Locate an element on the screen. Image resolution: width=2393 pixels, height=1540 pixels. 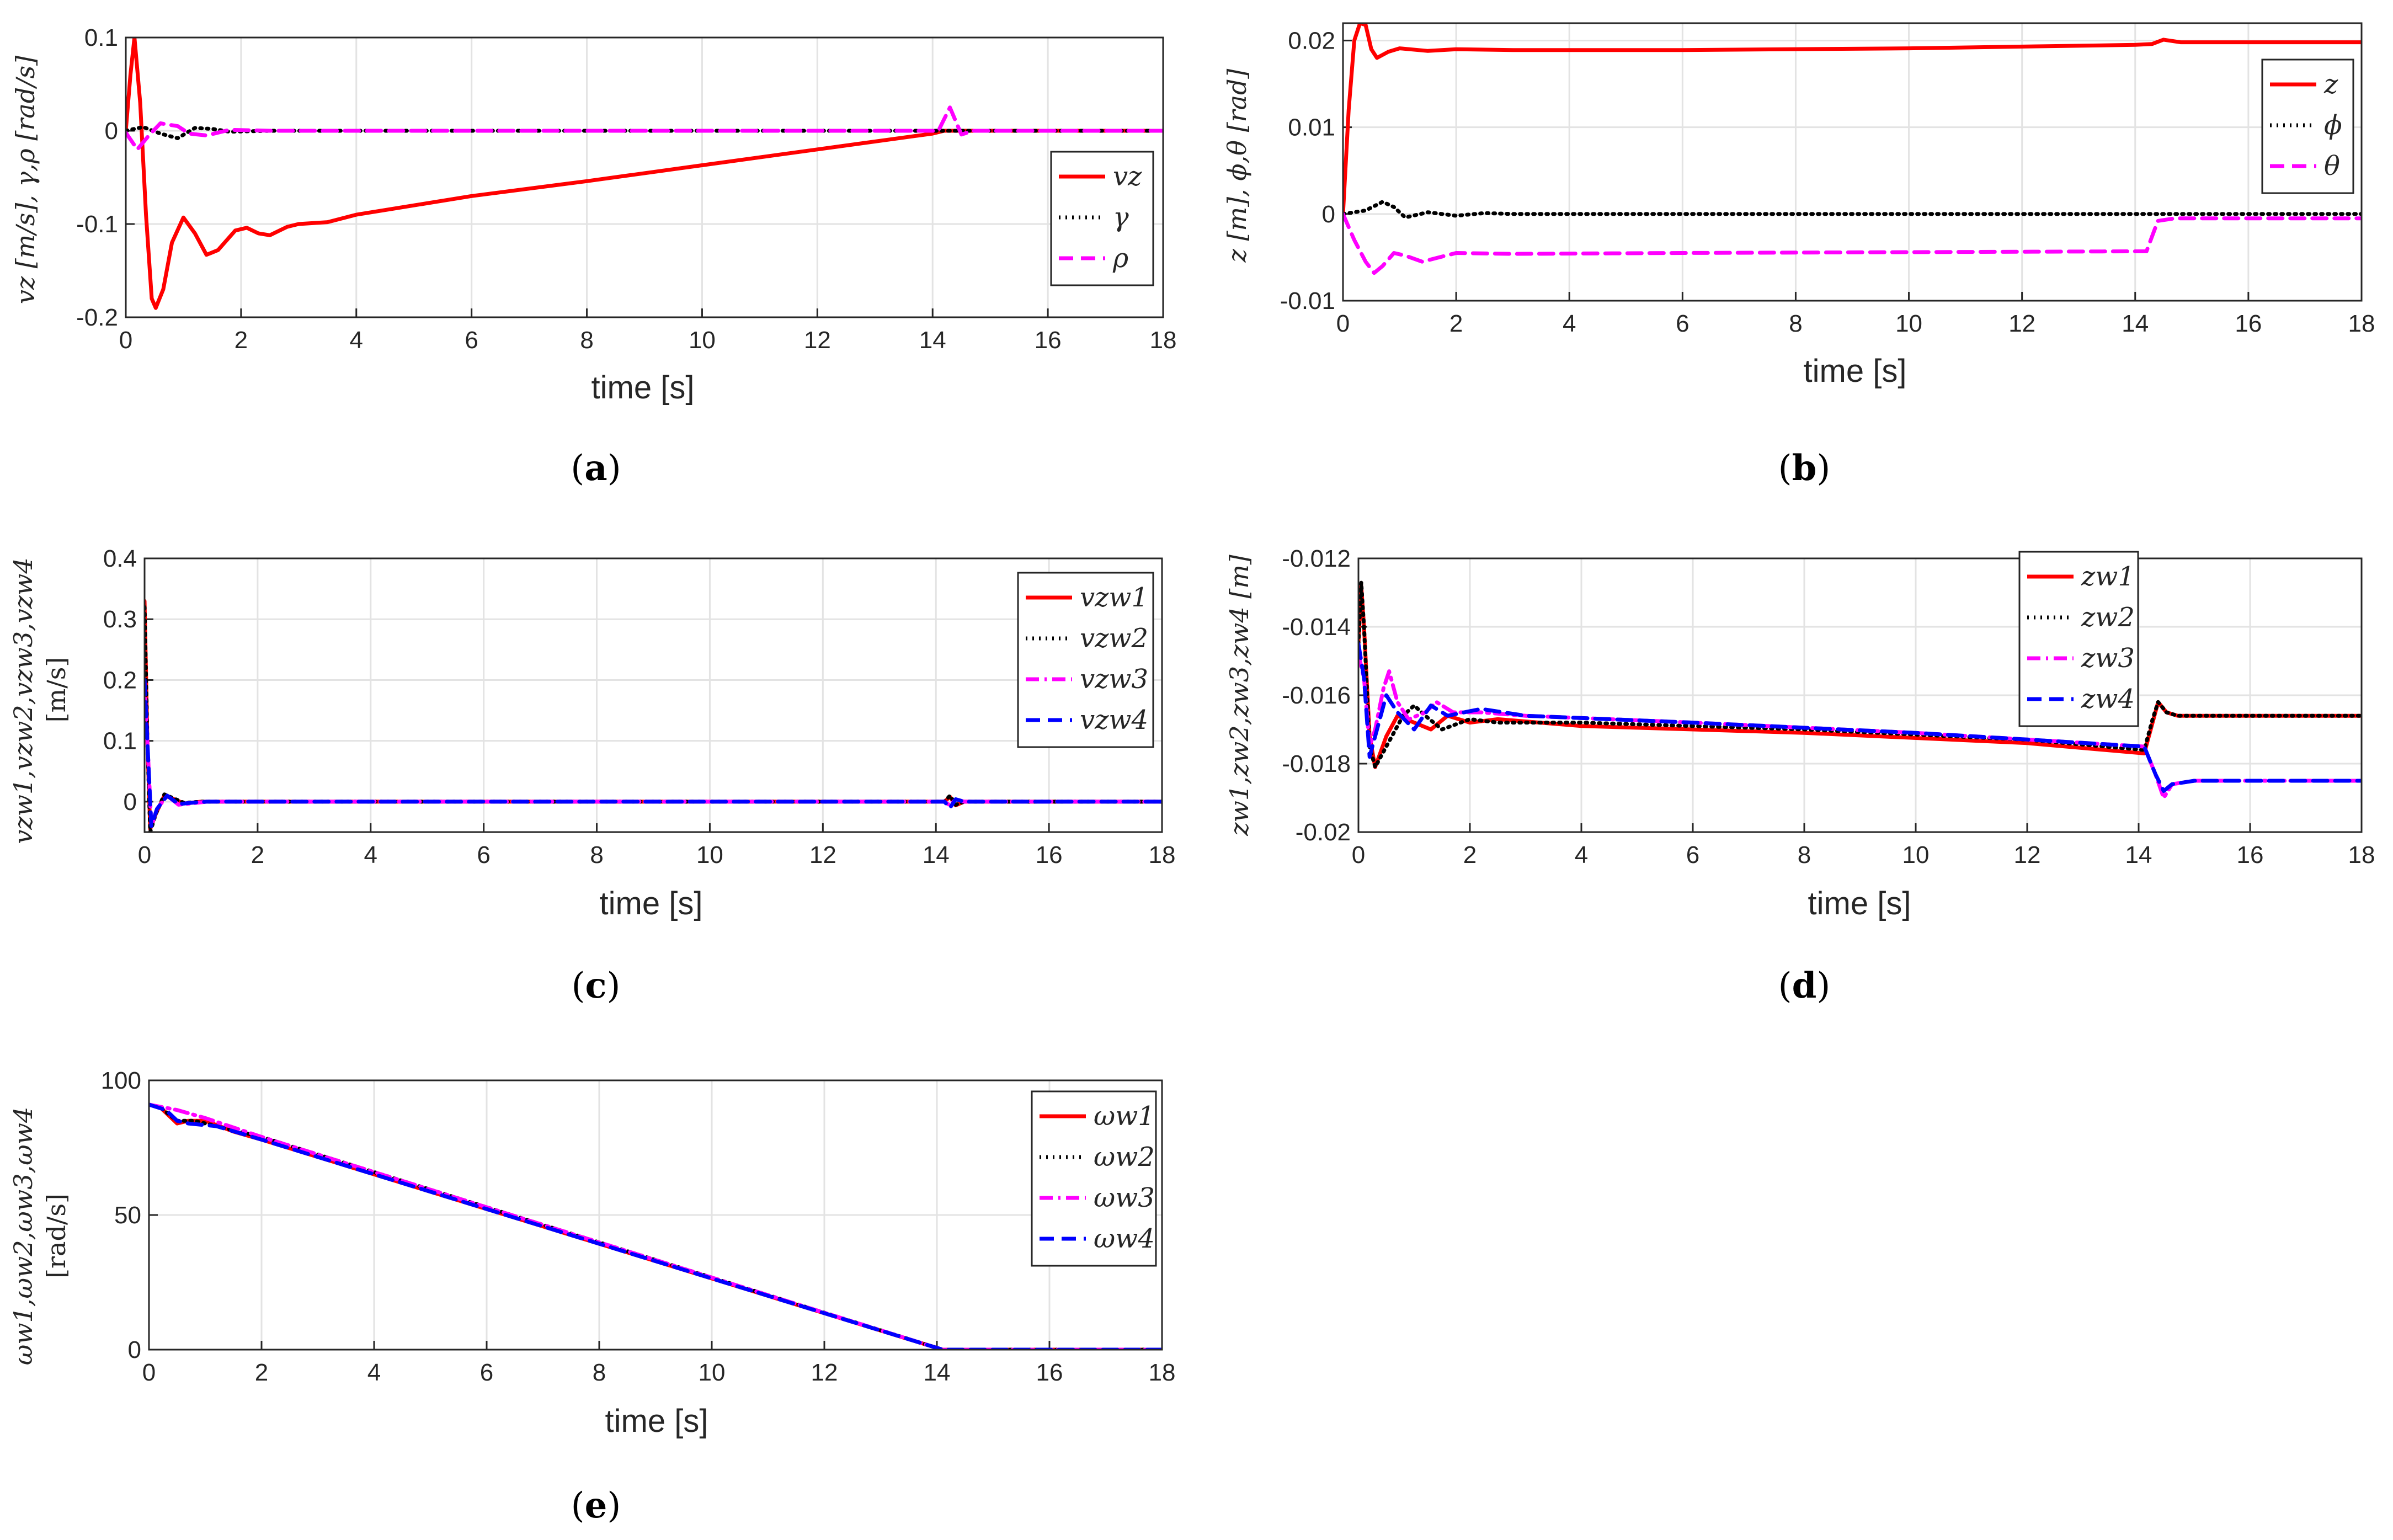
legend-label-ρ: ρ is located at coordinates (1120, 258).